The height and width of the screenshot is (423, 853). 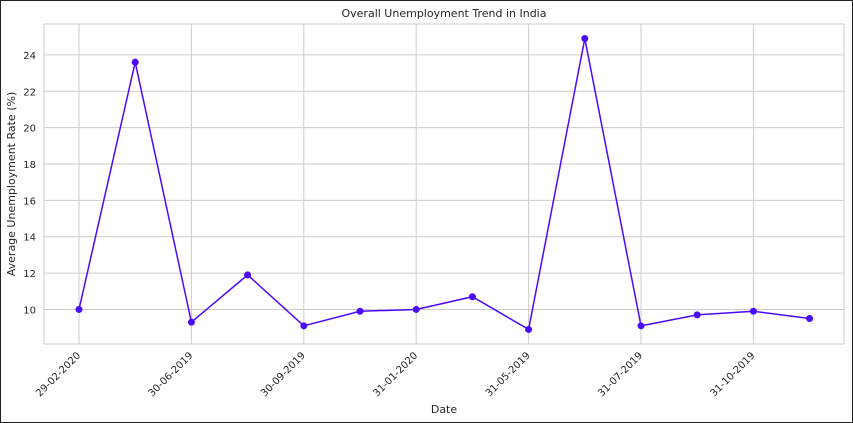 I want to click on y-tick-label: 22, so click(x=29, y=92).